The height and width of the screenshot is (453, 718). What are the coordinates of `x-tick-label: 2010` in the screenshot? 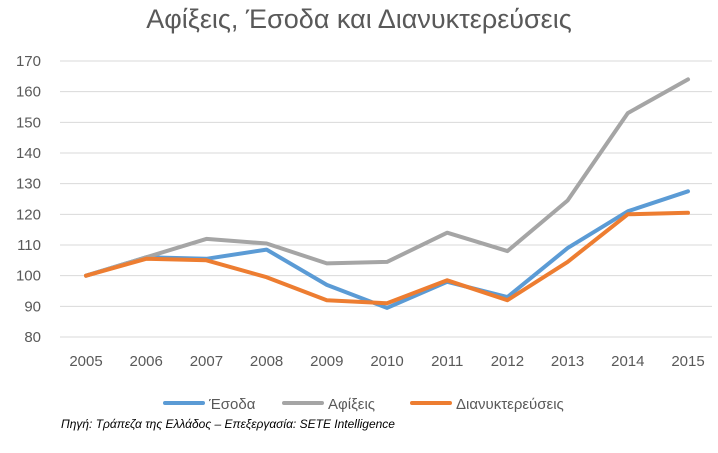 It's located at (386, 361).